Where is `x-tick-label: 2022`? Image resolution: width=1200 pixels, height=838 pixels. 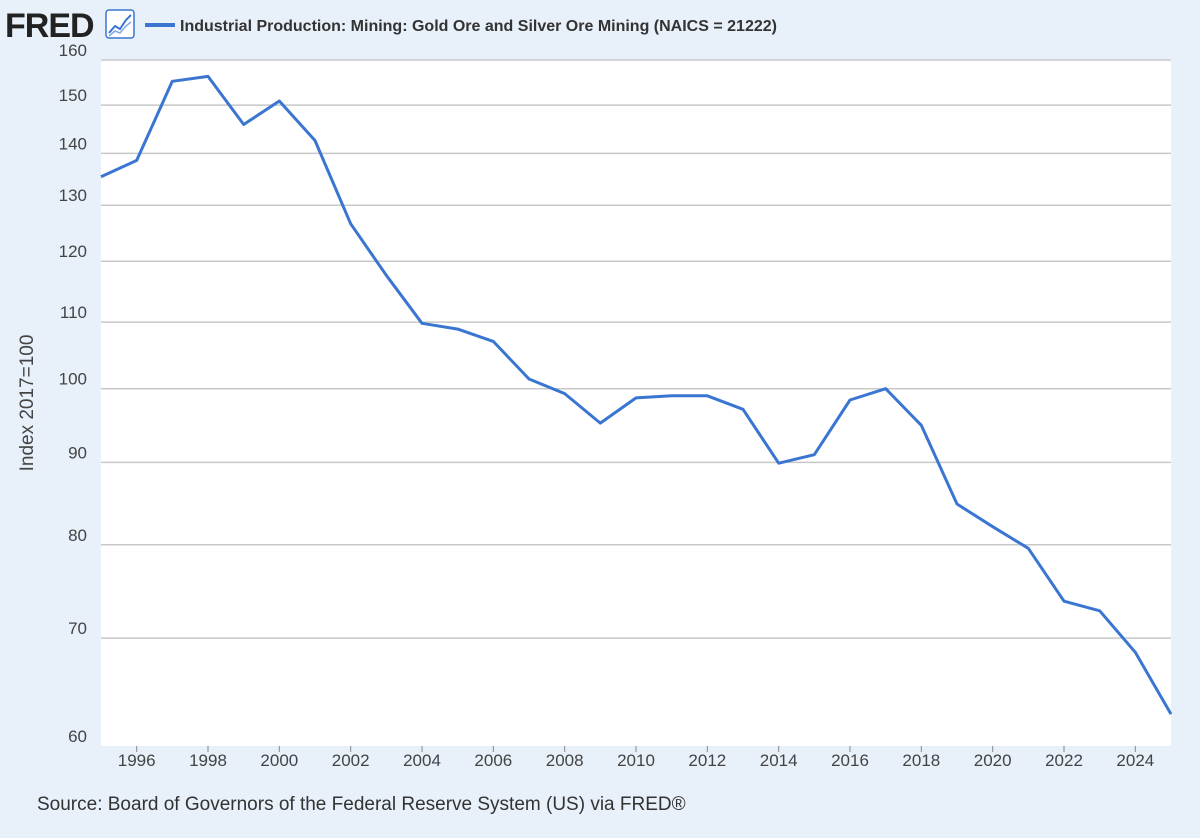 x-tick-label: 2022 is located at coordinates (1064, 760).